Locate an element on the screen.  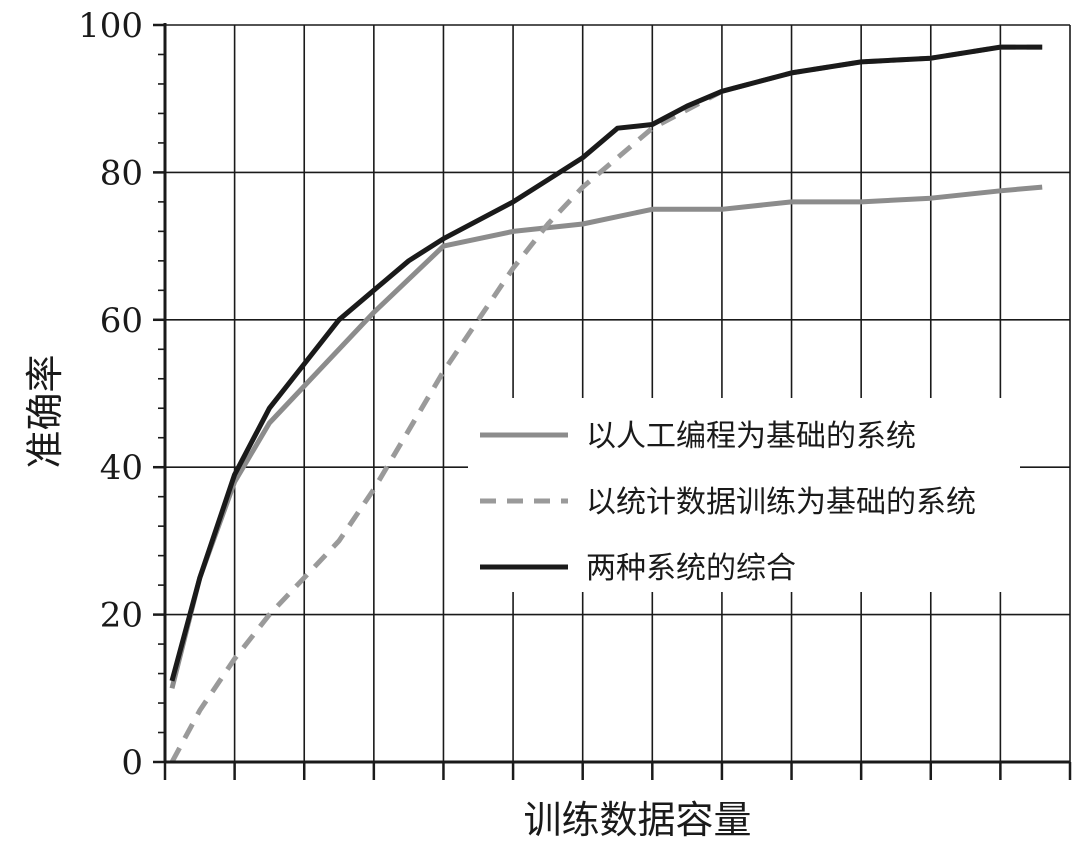
legend-label-3: 两种系统的综合 is located at coordinates (691, 568).